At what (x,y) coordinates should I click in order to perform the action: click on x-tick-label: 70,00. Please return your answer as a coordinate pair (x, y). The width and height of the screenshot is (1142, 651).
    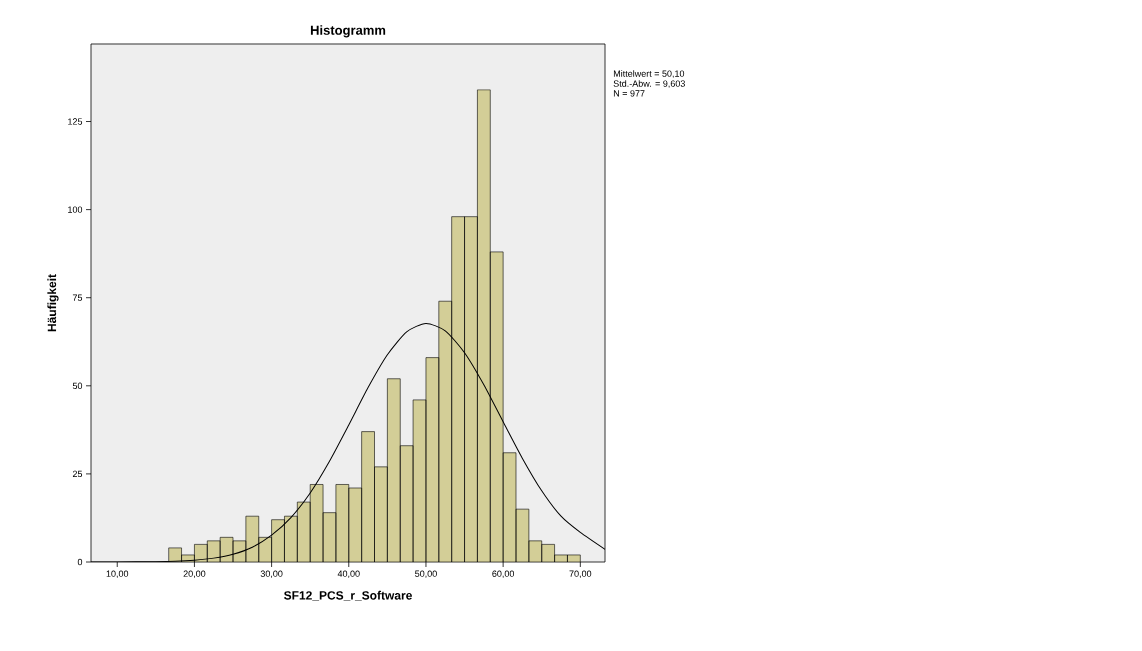
    Looking at the image, I should click on (580, 574).